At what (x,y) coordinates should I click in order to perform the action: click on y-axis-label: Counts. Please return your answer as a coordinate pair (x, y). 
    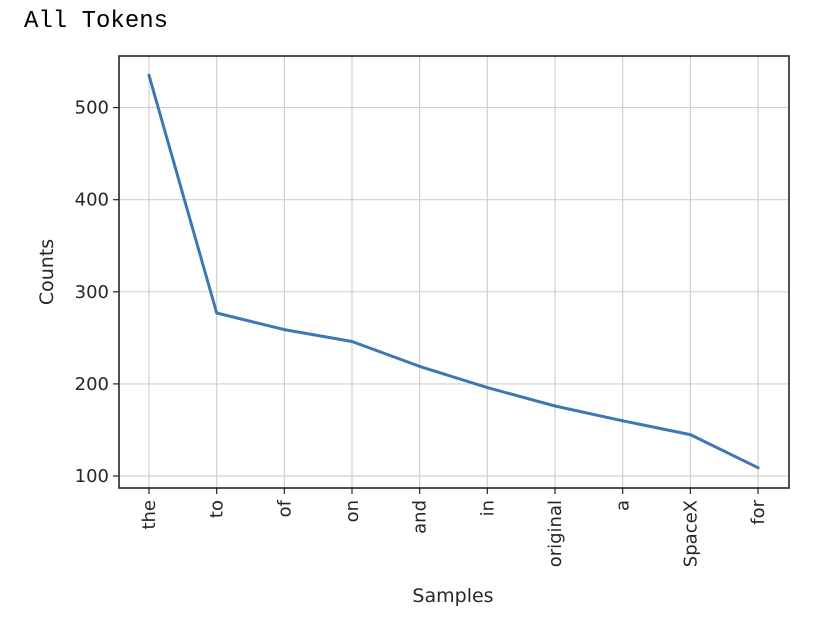
    Looking at the image, I should click on (47, 272).